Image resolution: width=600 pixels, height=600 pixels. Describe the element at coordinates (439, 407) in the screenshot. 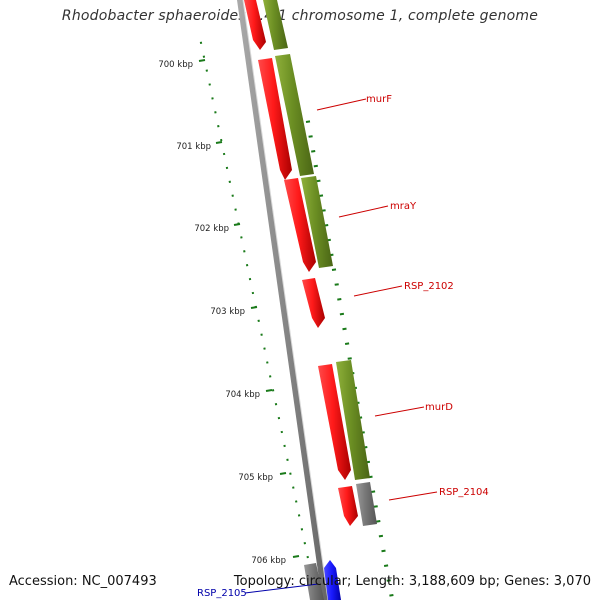

I see `gene-label-murD: murD` at that location.